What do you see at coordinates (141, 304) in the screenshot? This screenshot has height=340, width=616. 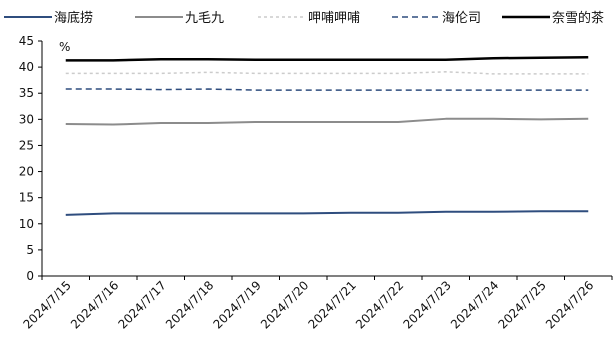 I see `x-tick-label: 2024/7/17` at bounding box center [141, 304].